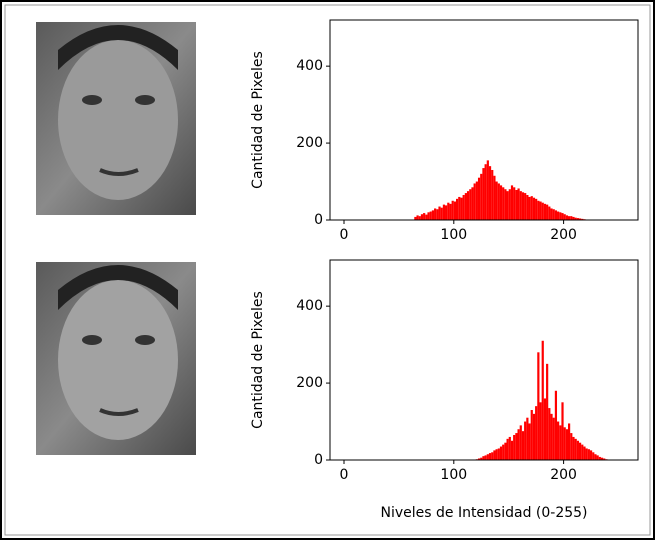  What do you see at coordinates (483, 513) in the screenshot?
I see `x-axis-label: Niveles de Intensidad (0-255)` at bounding box center [483, 513].